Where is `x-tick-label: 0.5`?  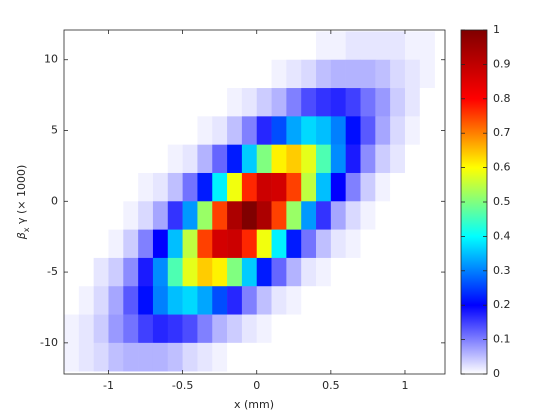
x-tick-label: 0.5 is located at coordinates (331, 385).